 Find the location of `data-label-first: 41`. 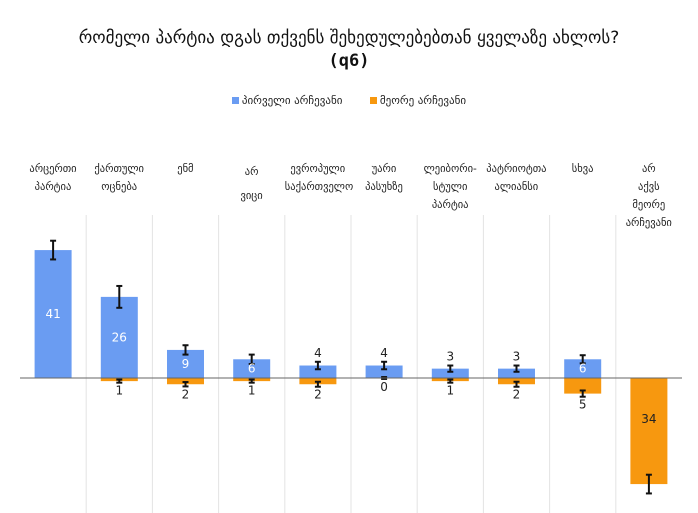

data-label-first: 41 is located at coordinates (52, 314).